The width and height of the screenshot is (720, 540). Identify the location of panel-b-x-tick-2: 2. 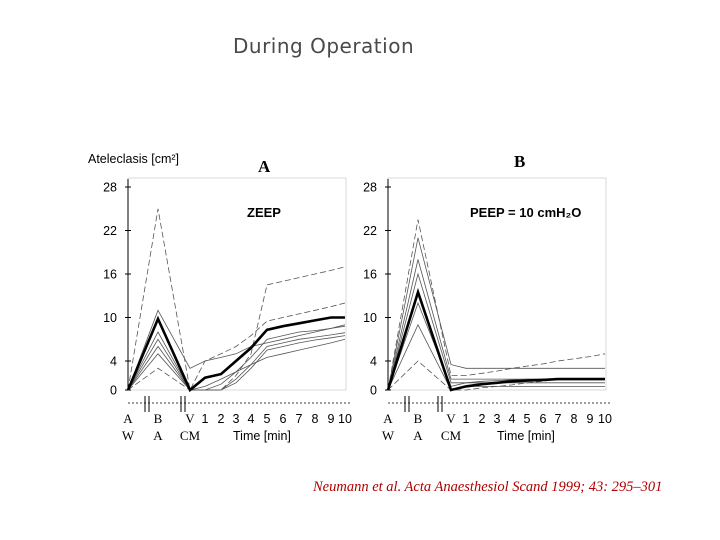
(482, 419).